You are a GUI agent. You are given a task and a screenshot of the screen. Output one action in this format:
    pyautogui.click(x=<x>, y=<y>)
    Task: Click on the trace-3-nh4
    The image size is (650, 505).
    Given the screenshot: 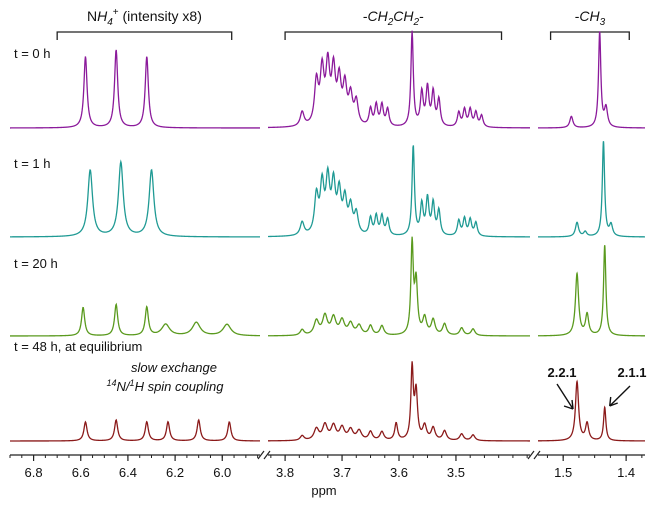 What is the action you would take?
    pyautogui.click(x=135, y=430)
    